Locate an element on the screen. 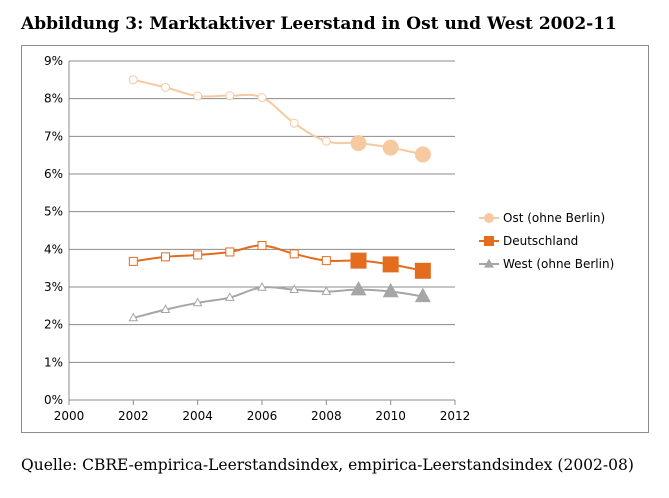 This screenshot has height=498, width=669. y-tick-label: 8% is located at coordinates (53, 99).